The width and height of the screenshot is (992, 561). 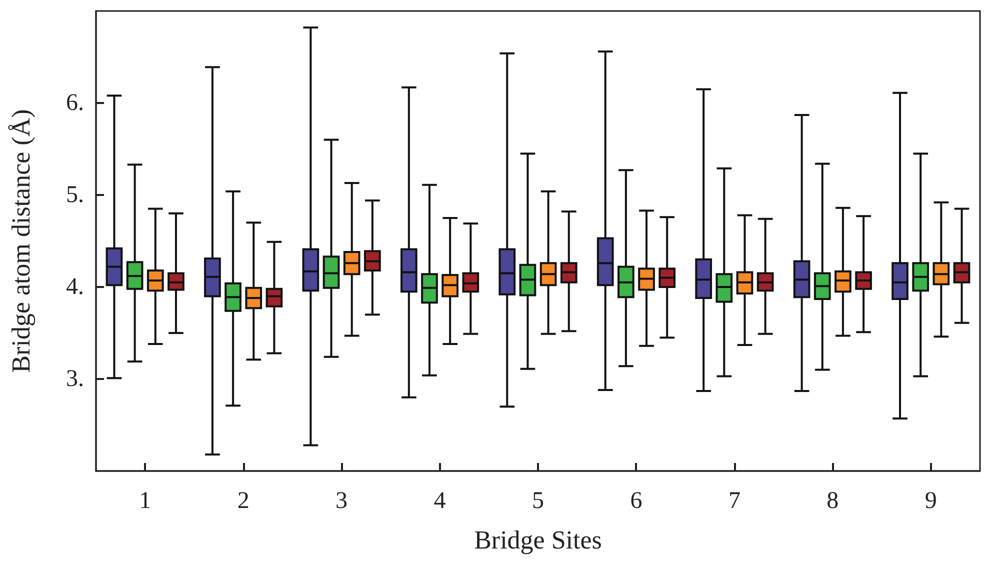 I want to click on y-tick-label: 4., so click(x=75, y=287).